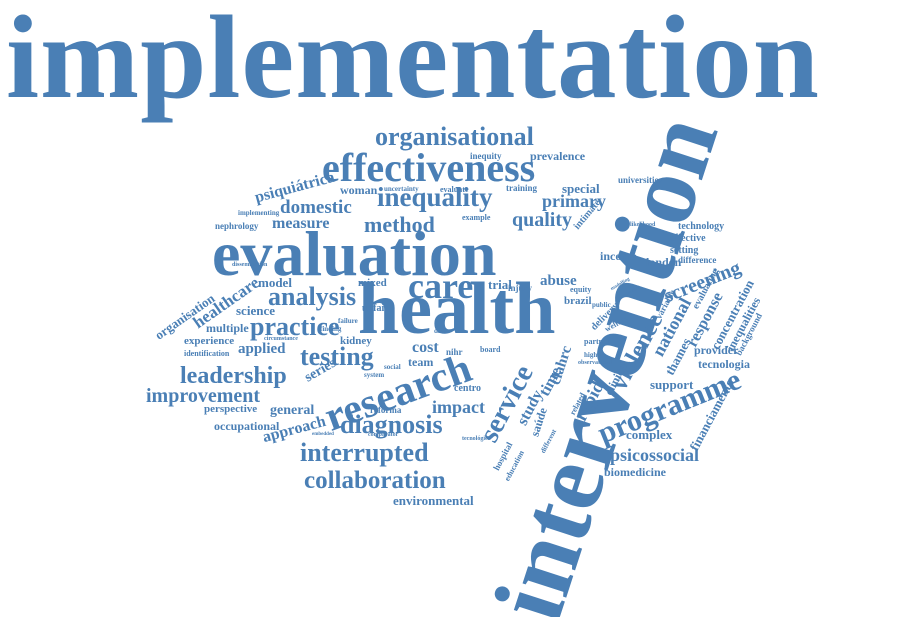  Describe the element at coordinates (468, 388) in the screenshot. I see `word-centro: centro` at that location.